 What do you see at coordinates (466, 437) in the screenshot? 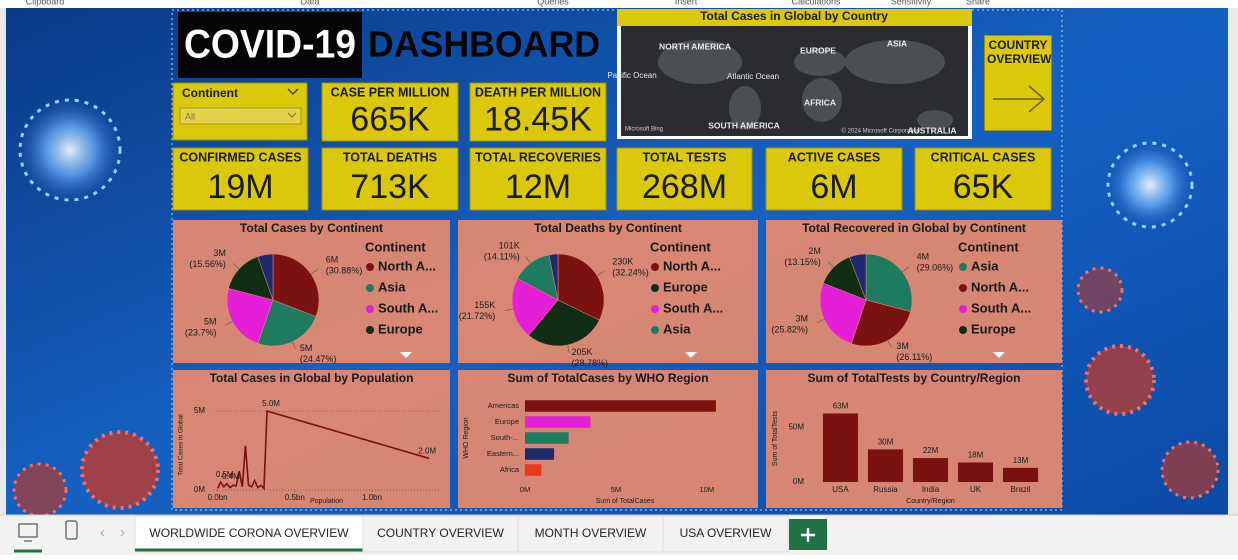
I see `y-axis-label: WHO Region` at bounding box center [466, 437].